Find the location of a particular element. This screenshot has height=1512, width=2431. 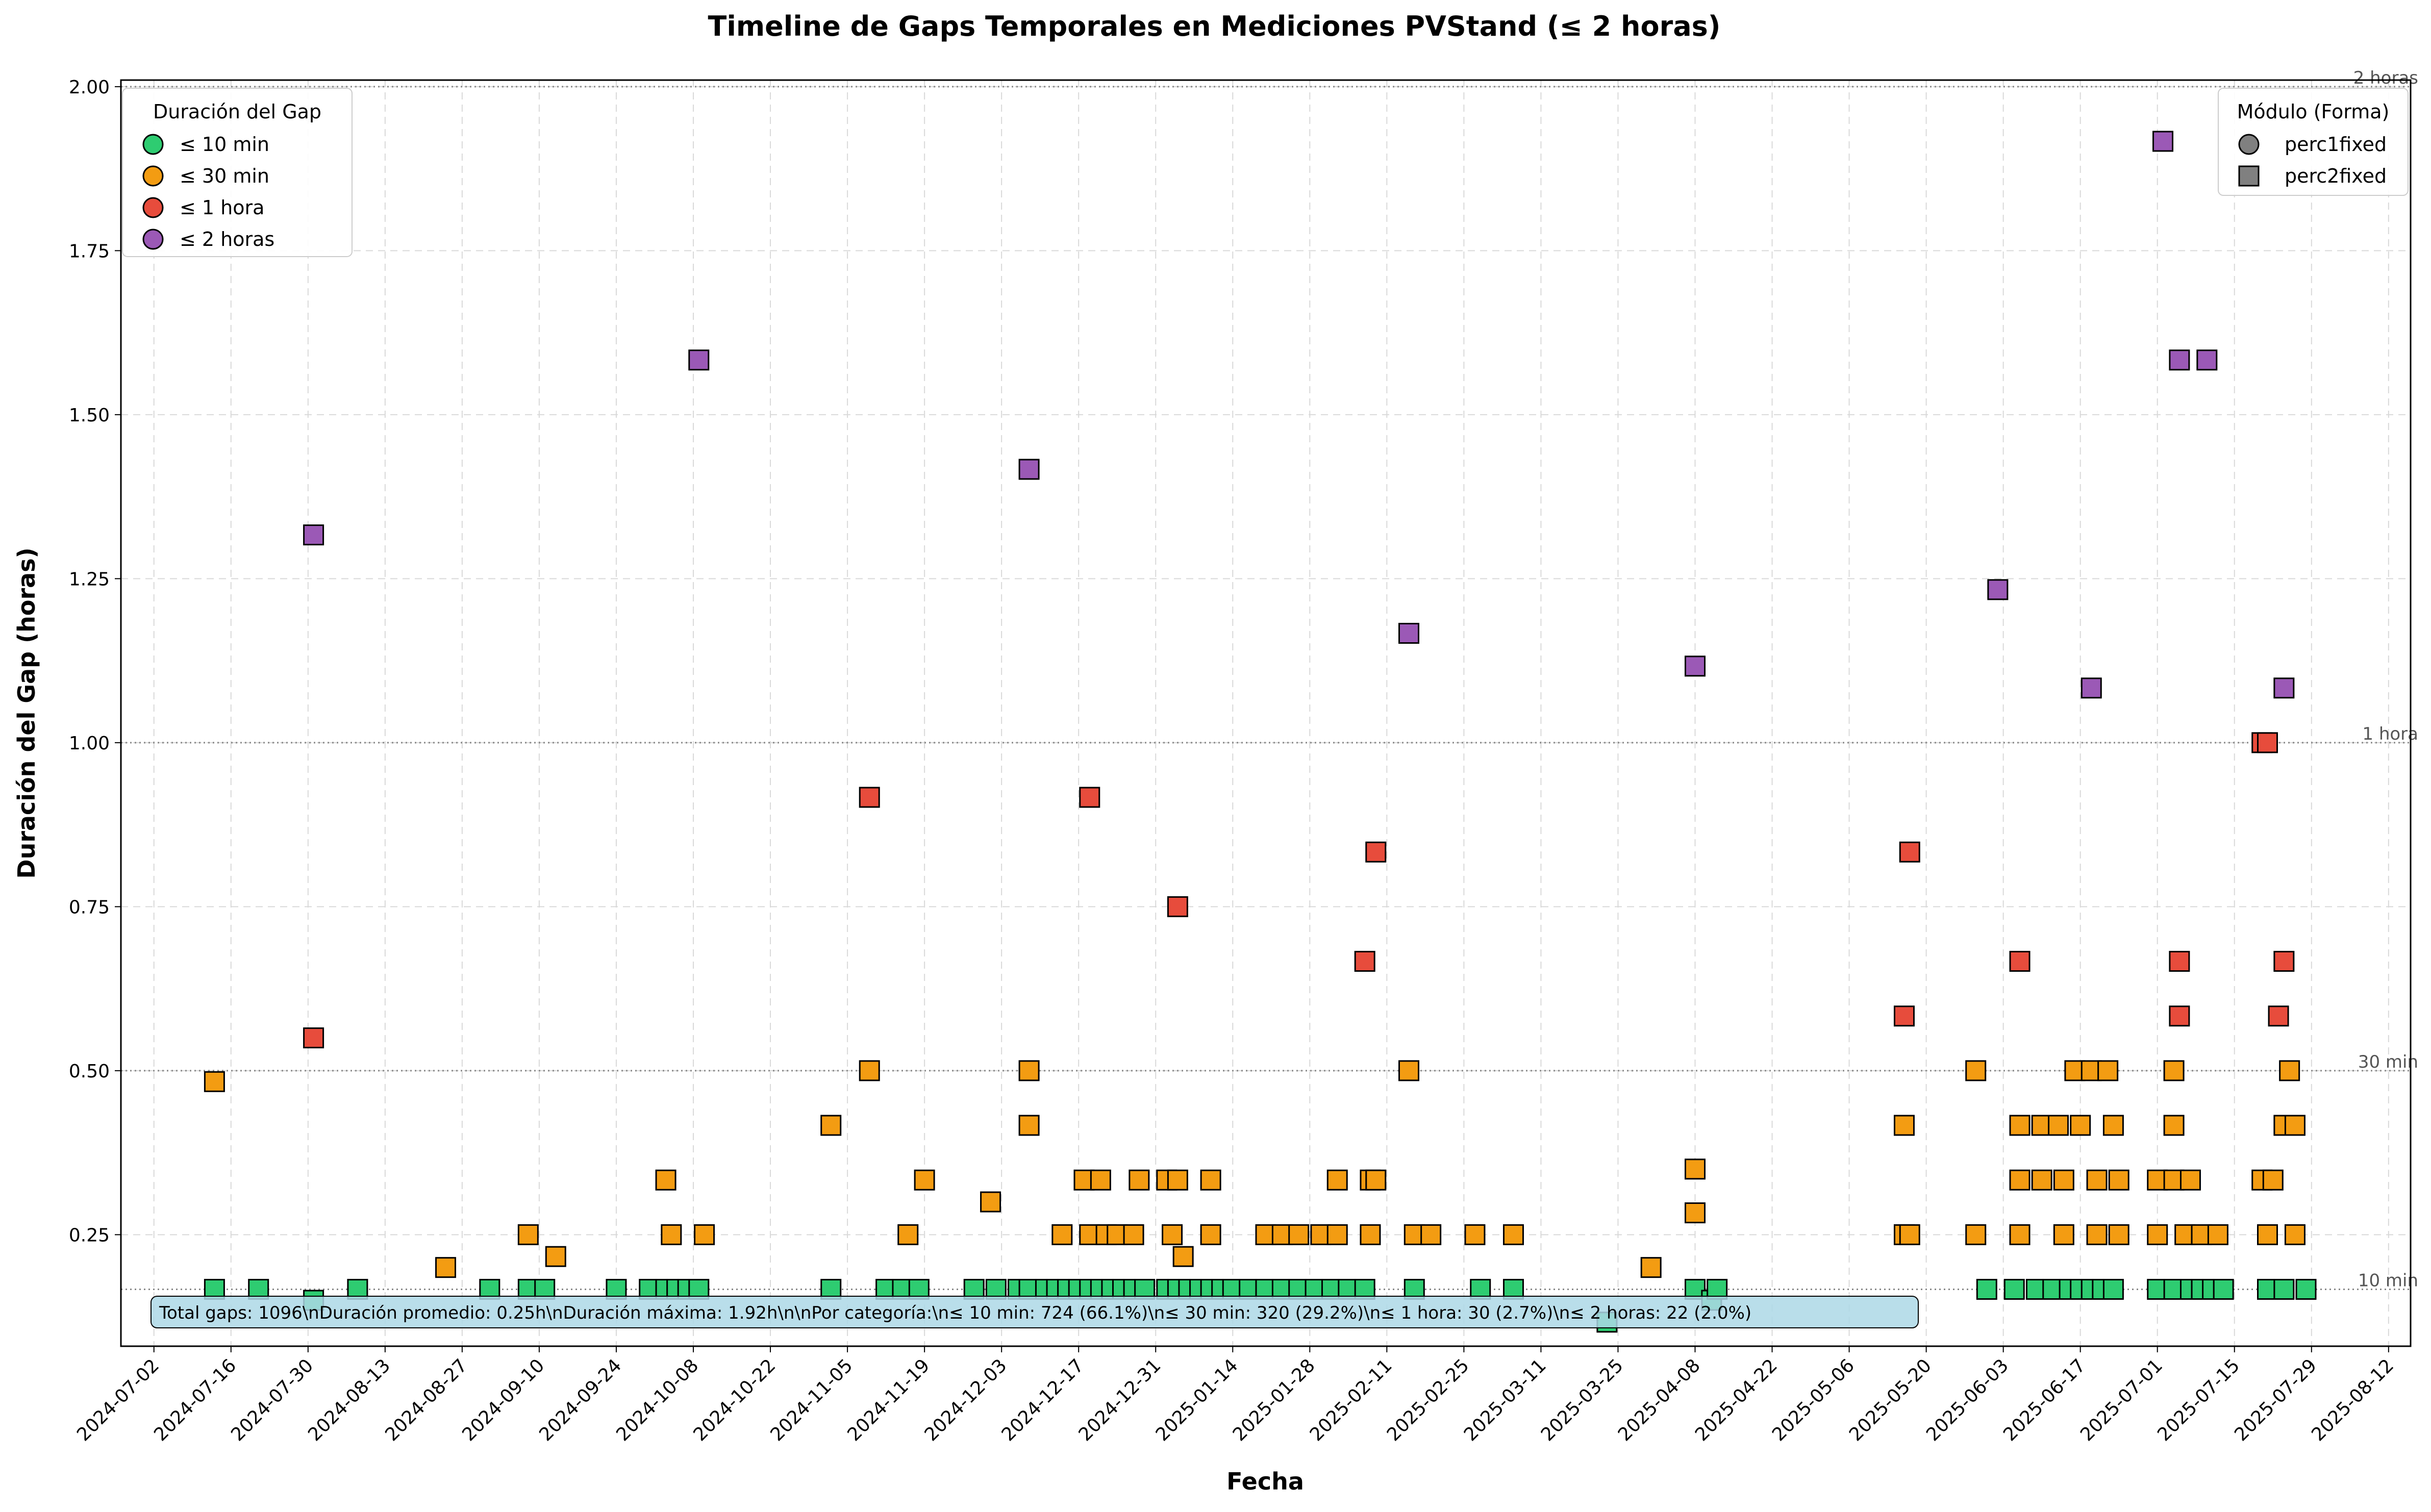

stats-box-background is located at coordinates (1035, 1312).